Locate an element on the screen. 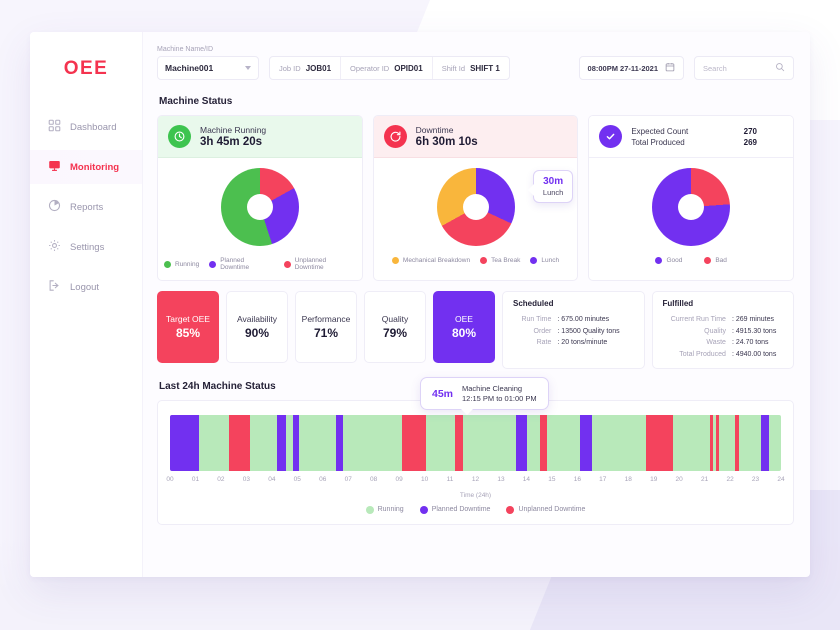 The width and height of the screenshot is (840, 630). timeline-bars is located at coordinates (475, 443).